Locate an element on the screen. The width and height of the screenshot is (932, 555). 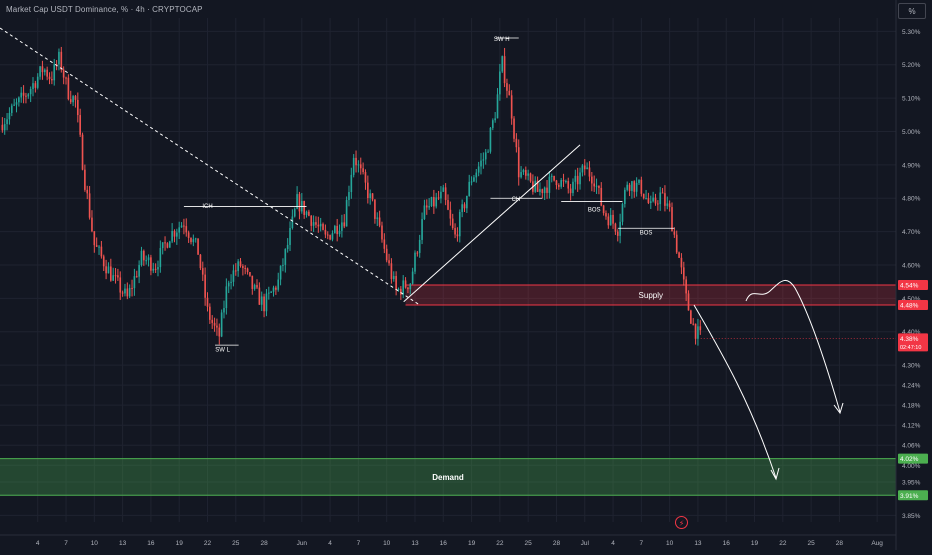
projection-arrow-long is located at coordinates (735, 391).